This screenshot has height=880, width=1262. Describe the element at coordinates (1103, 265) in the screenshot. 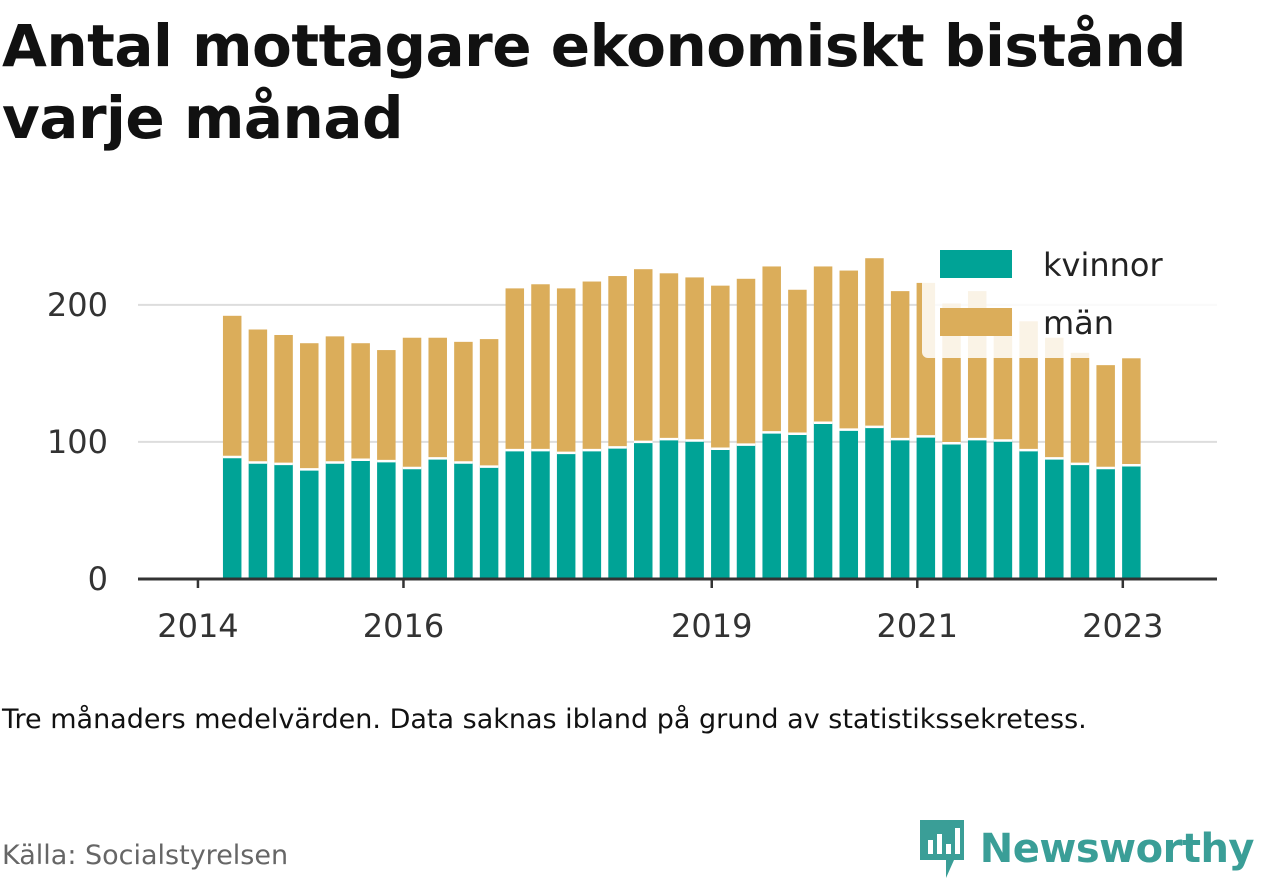

I see `legend-label-kvinnor: kvinnor` at that location.